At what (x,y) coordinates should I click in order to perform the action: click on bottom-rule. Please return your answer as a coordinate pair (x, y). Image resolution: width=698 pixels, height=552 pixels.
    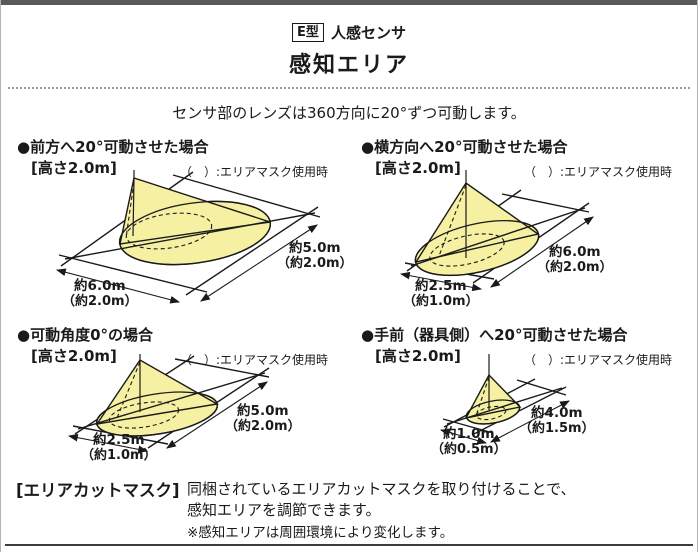
    Looking at the image, I should click on (349, 545).